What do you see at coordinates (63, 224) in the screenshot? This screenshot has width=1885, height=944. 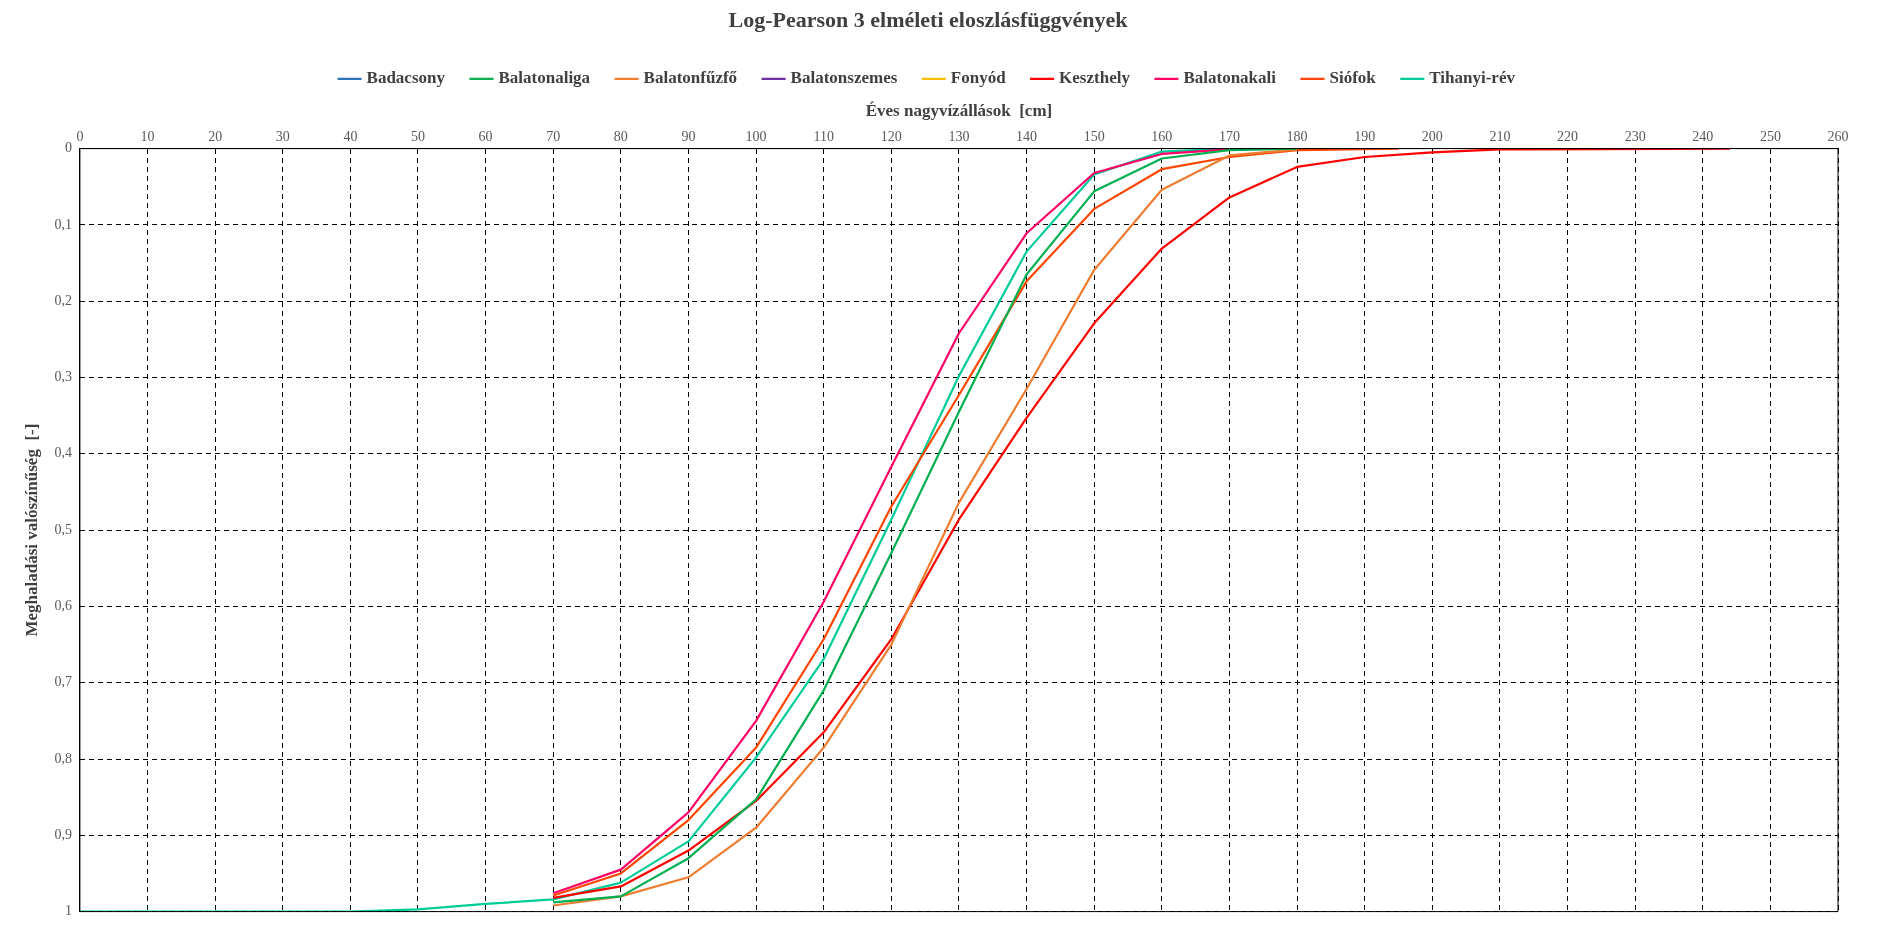 I see `y-tick-label: 0,1` at bounding box center [63, 224].